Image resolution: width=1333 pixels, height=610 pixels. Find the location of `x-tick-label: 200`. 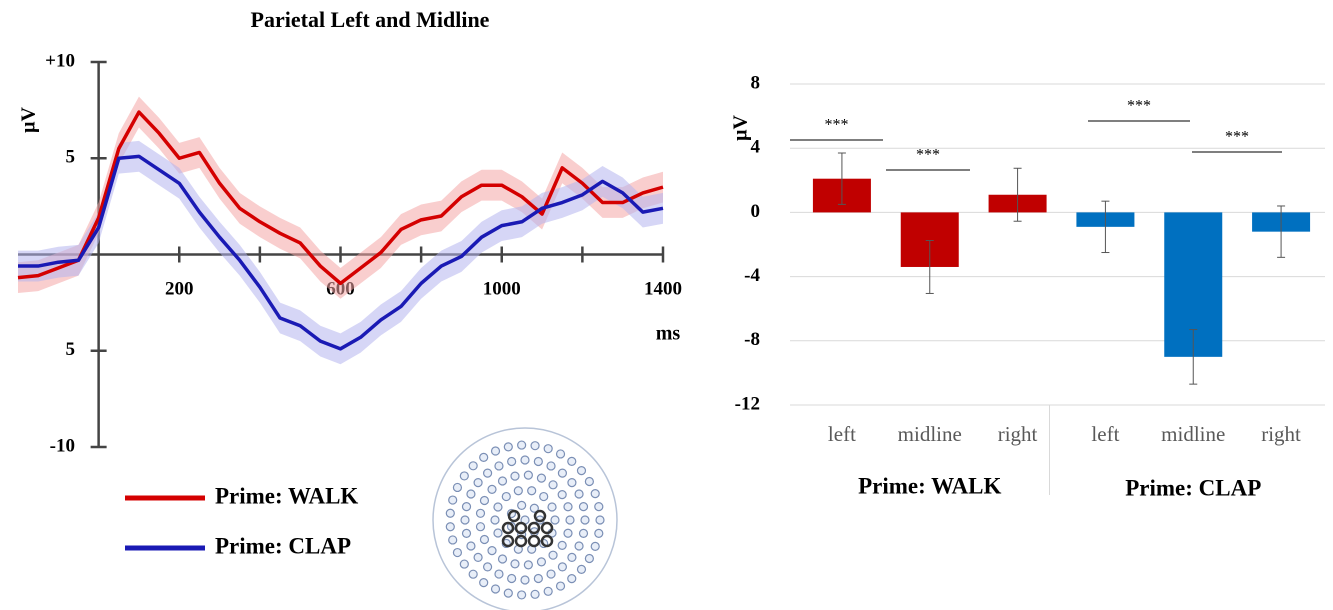

x-tick-label: 200 is located at coordinates (179, 288).